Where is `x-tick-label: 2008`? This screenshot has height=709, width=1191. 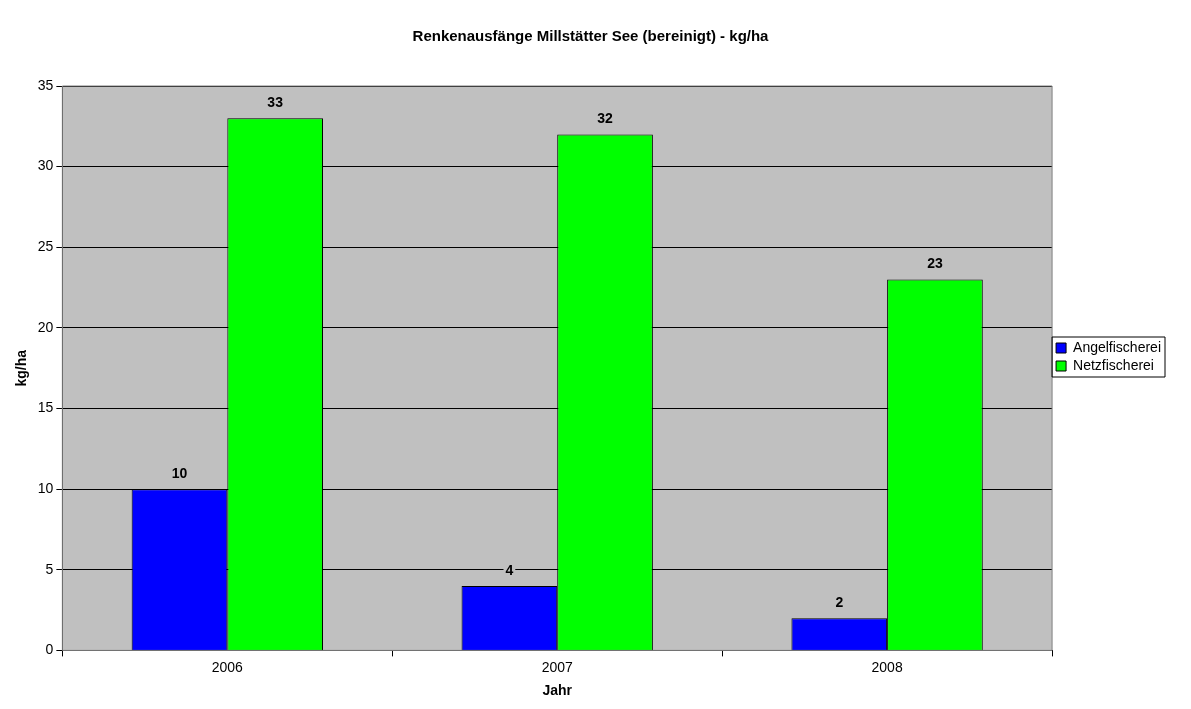
x-tick-label: 2008 is located at coordinates (887, 666).